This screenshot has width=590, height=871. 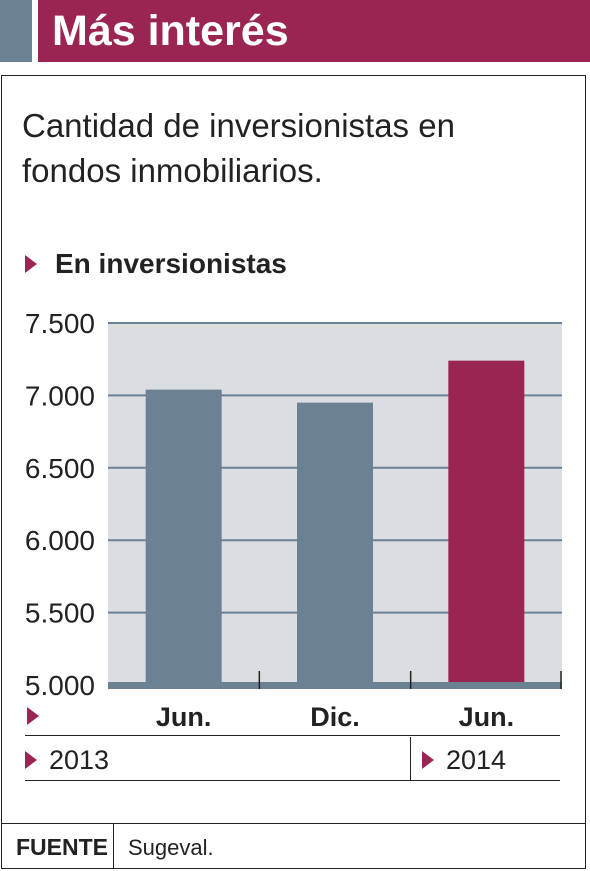 What do you see at coordinates (60, 323) in the screenshot?
I see `y-tick-label: 7.500` at bounding box center [60, 323].